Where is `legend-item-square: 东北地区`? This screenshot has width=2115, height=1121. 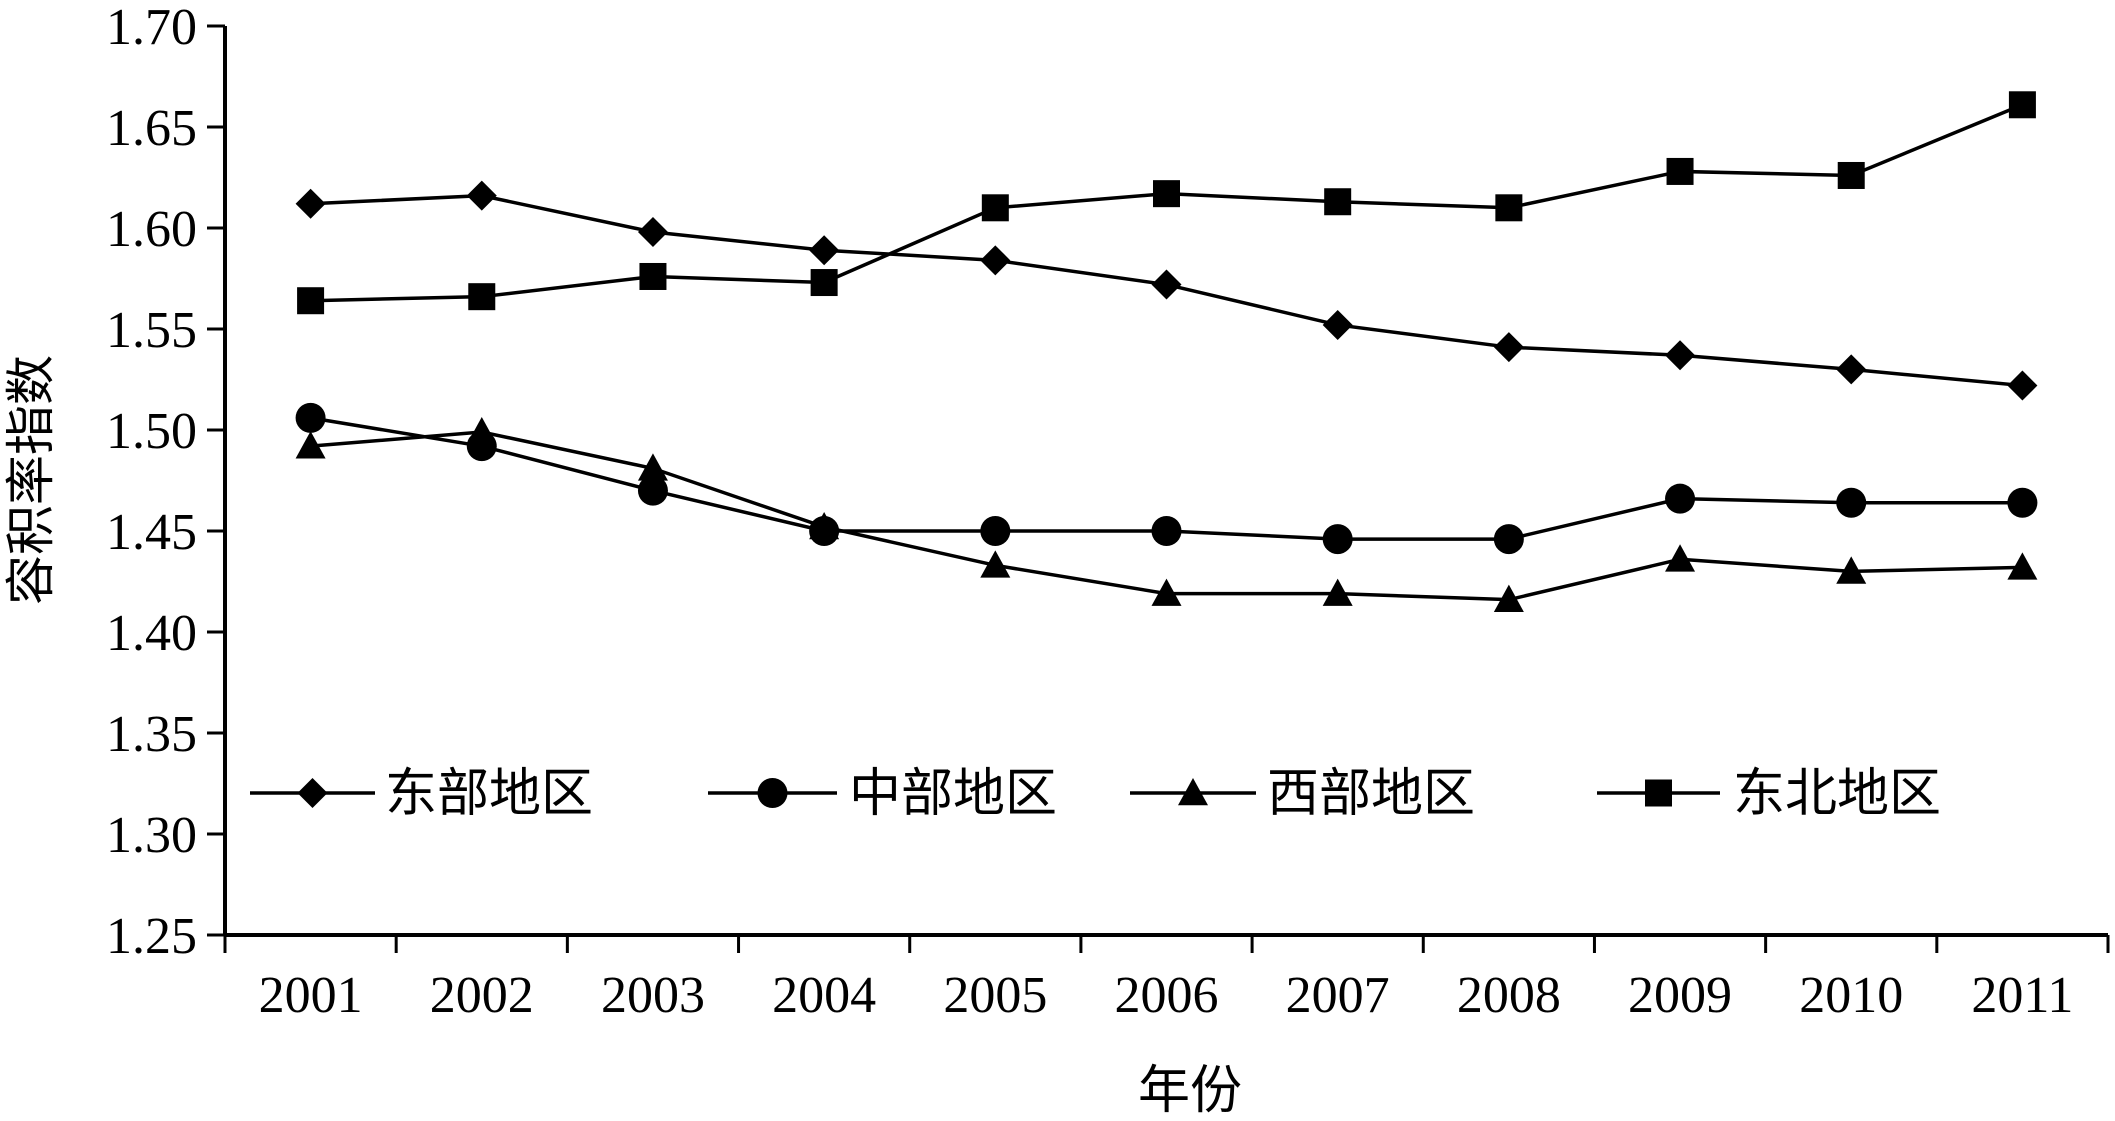 legend-item-square: 东北地区 is located at coordinates (1769, 794).